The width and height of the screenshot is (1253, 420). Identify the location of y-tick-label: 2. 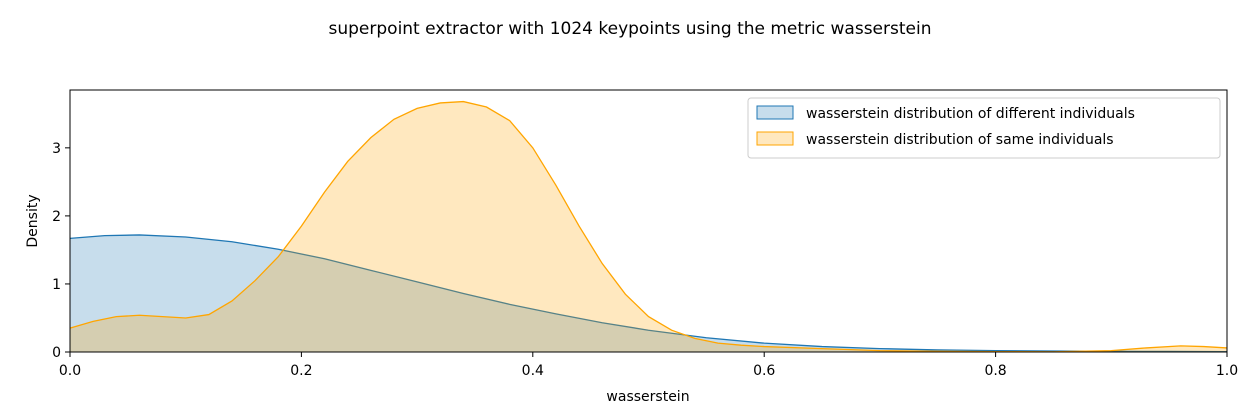
(56, 217).